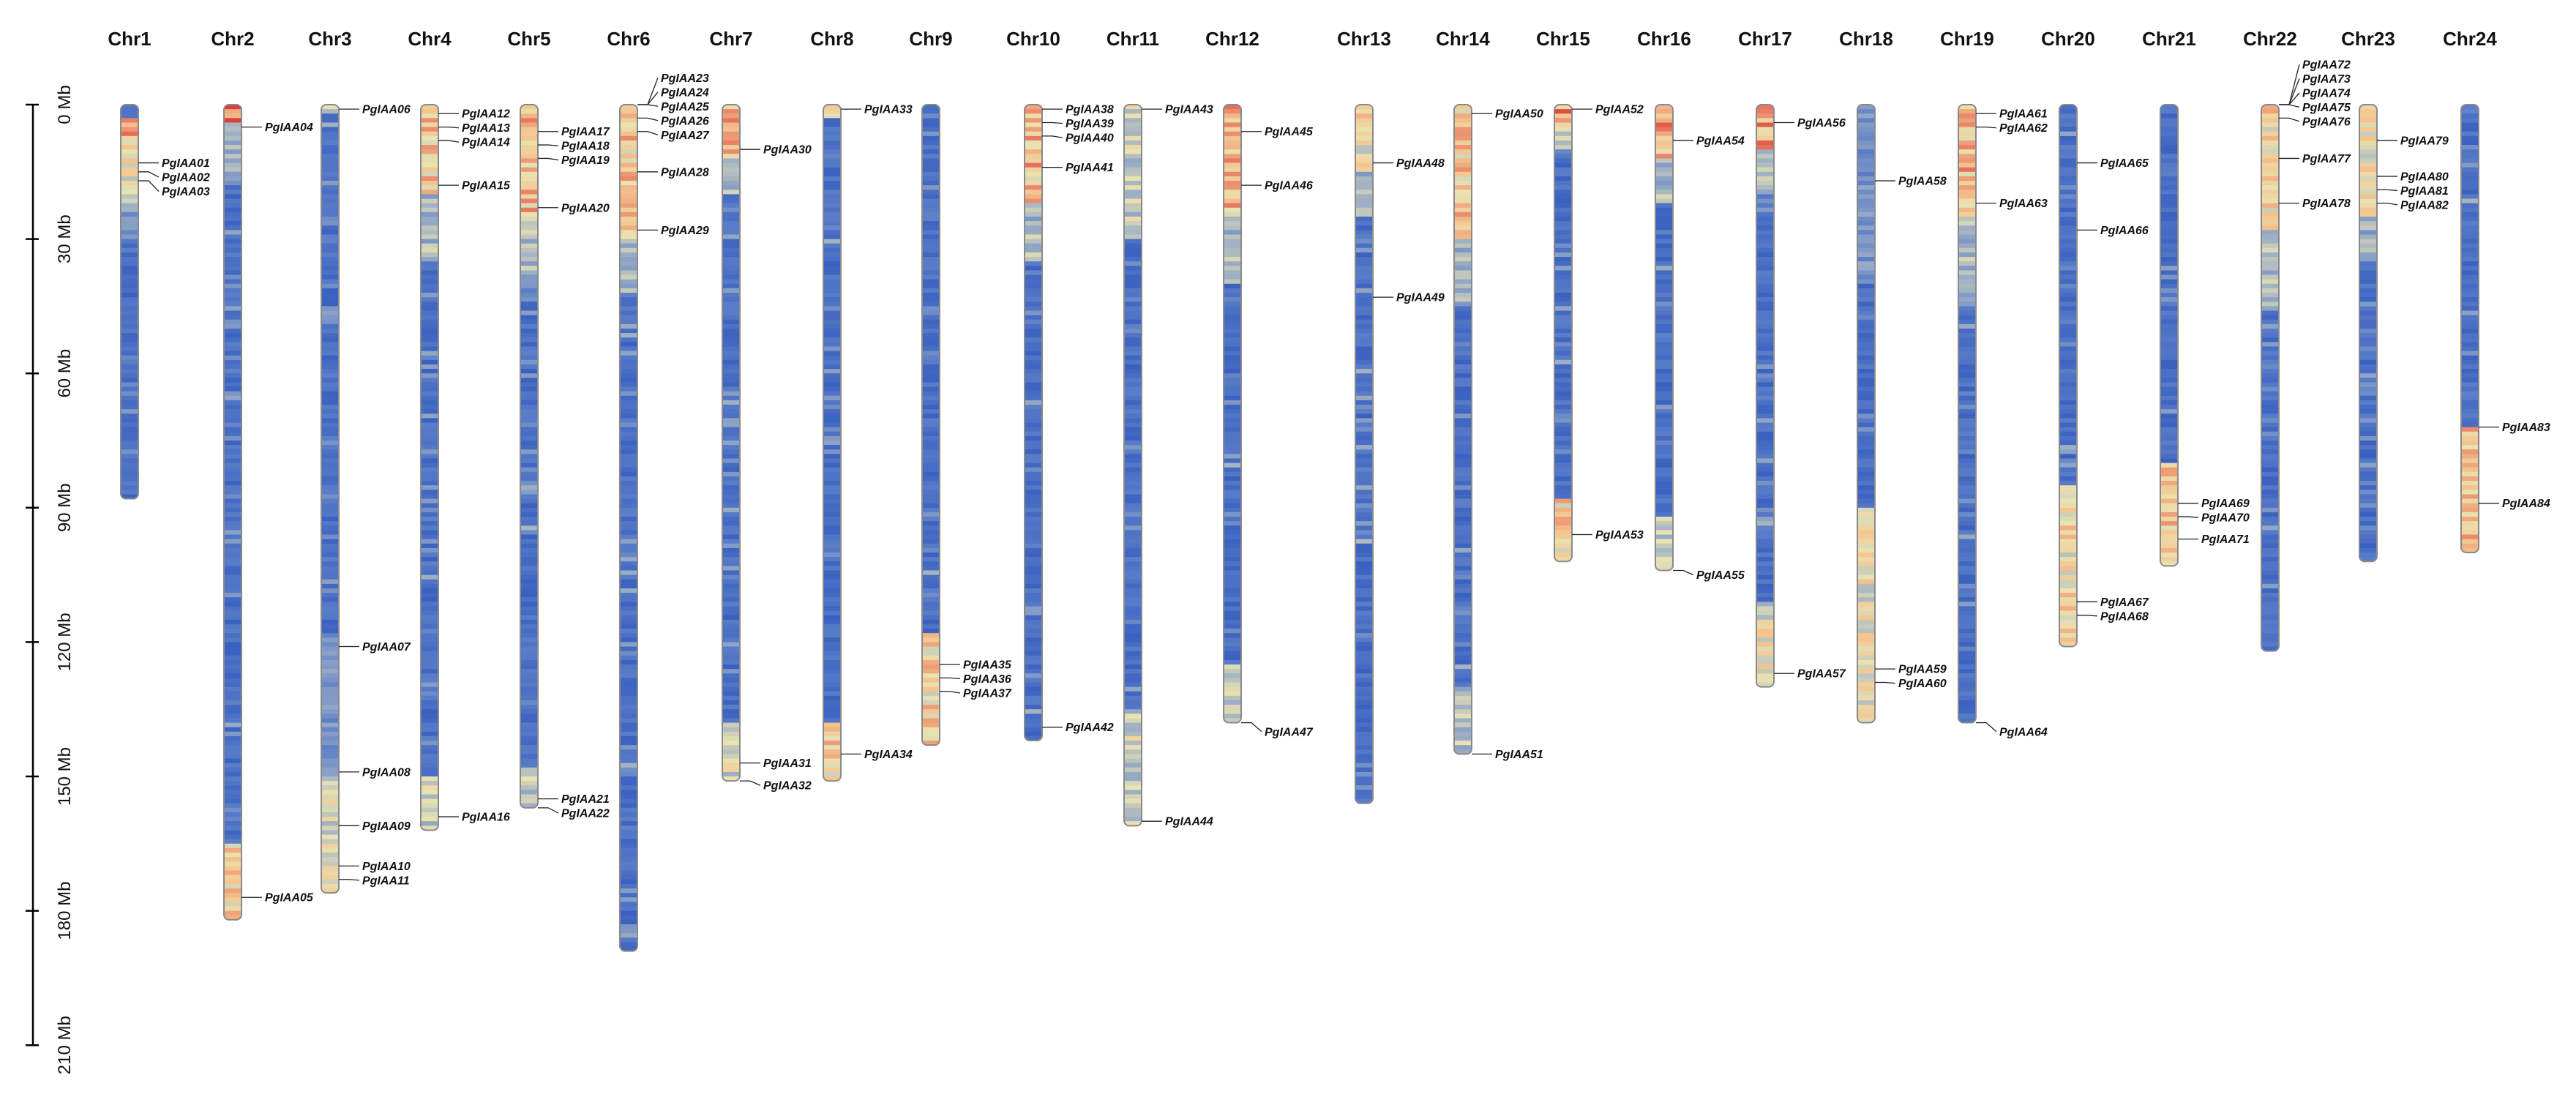  Describe the element at coordinates (65, 507) in the screenshot. I see `y-tick-label: 90 Mb` at that location.